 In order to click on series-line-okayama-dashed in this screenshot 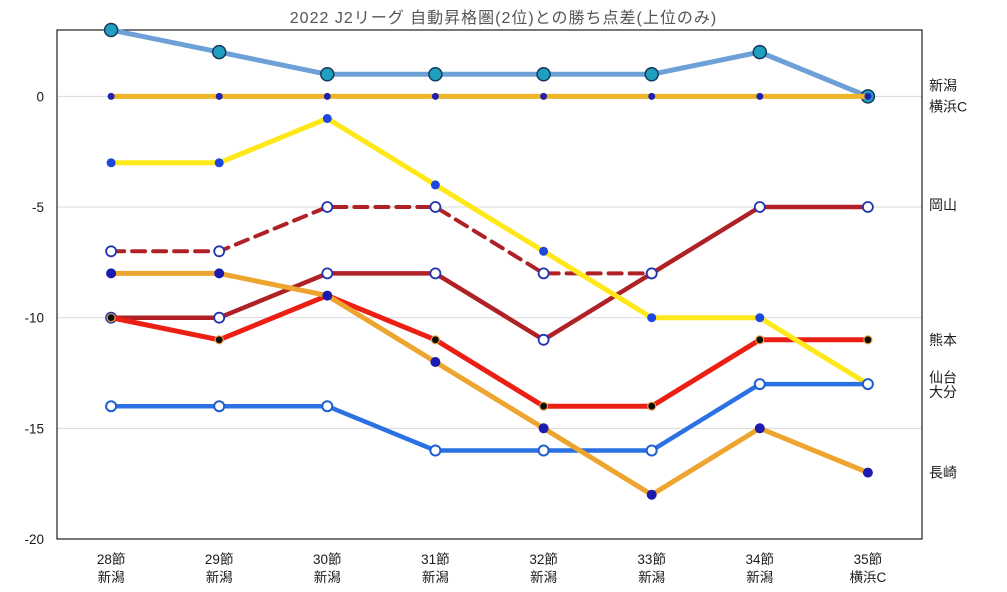, I will do `click(381, 240)`.